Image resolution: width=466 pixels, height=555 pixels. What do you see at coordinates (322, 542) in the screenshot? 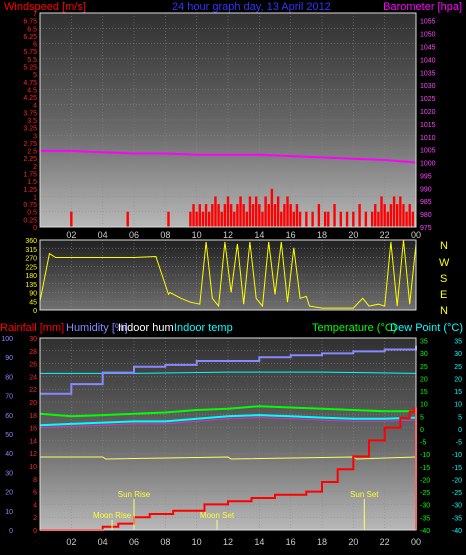
I see `x-tick-18: 18` at bounding box center [322, 542].